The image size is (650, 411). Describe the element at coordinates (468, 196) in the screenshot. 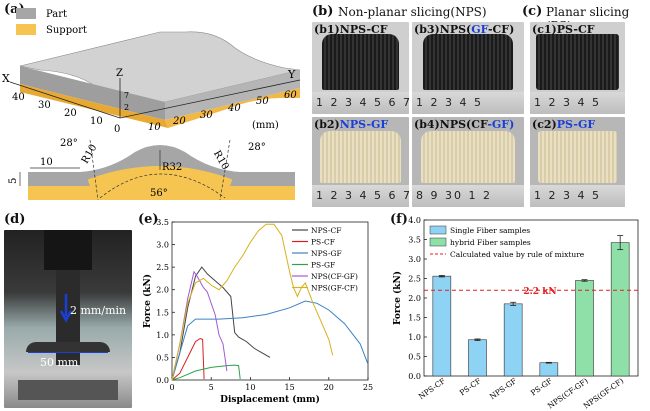

I see `ruler-b4: 8 9 30 1 2` at that location.